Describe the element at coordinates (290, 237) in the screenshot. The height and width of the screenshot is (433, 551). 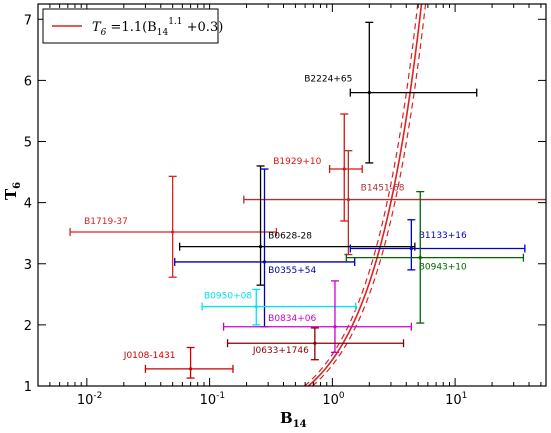
I see `point-label: B0628-28` at that location.